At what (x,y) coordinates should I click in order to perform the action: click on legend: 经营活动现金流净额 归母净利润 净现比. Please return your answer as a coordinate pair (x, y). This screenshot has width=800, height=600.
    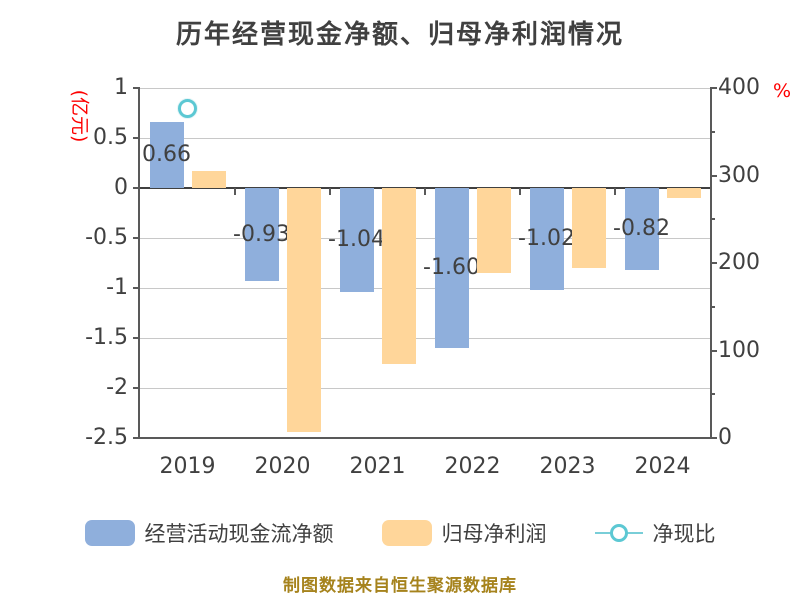
    Looking at the image, I should click on (400, 533).